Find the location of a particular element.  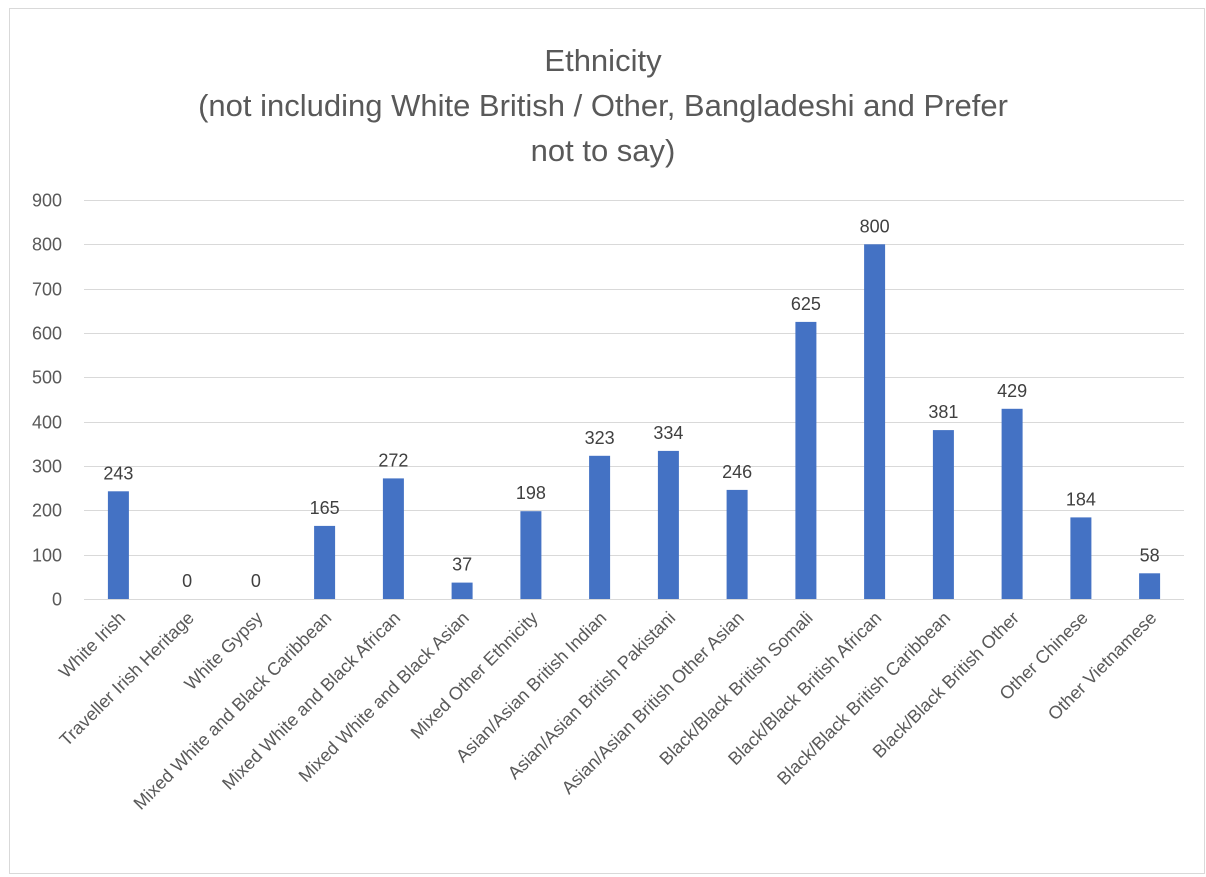

y-axis-tick-labels: 0 100 200 300 400 500 600 700 800 900 is located at coordinates (47, 400).